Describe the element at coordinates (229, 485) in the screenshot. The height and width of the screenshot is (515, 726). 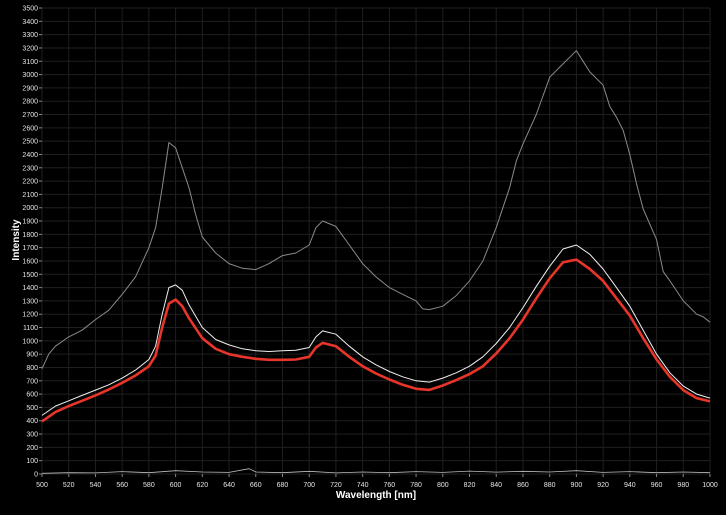
I see `x-tick-label: 640` at that location.